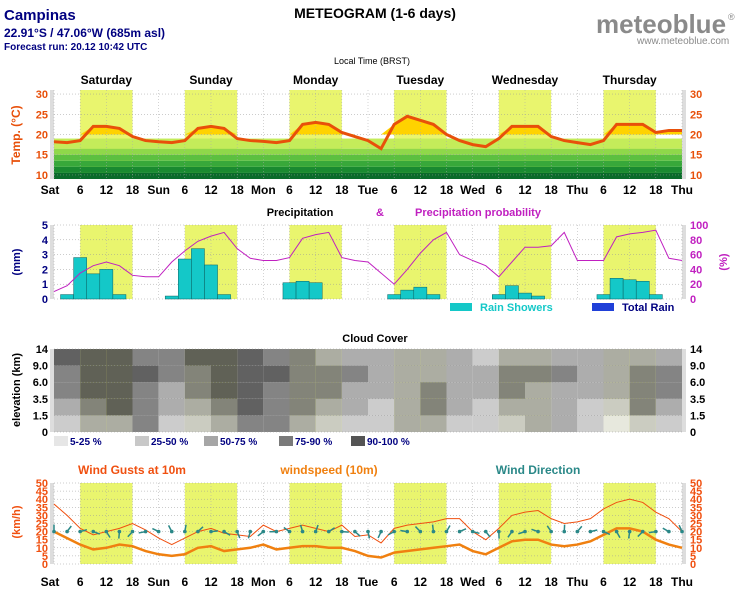 This screenshot has height=600, width=750. Describe the element at coordinates (682, 41) in the screenshot. I see `brand-url: www.meteoblue.com` at that location.